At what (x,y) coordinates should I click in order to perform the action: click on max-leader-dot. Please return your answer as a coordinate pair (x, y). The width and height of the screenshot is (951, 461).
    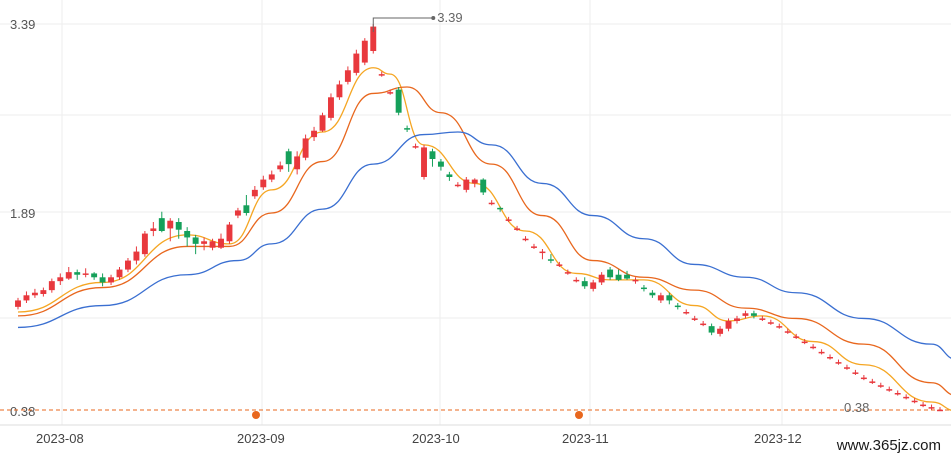
    Looking at the image, I should click on (433, 18).